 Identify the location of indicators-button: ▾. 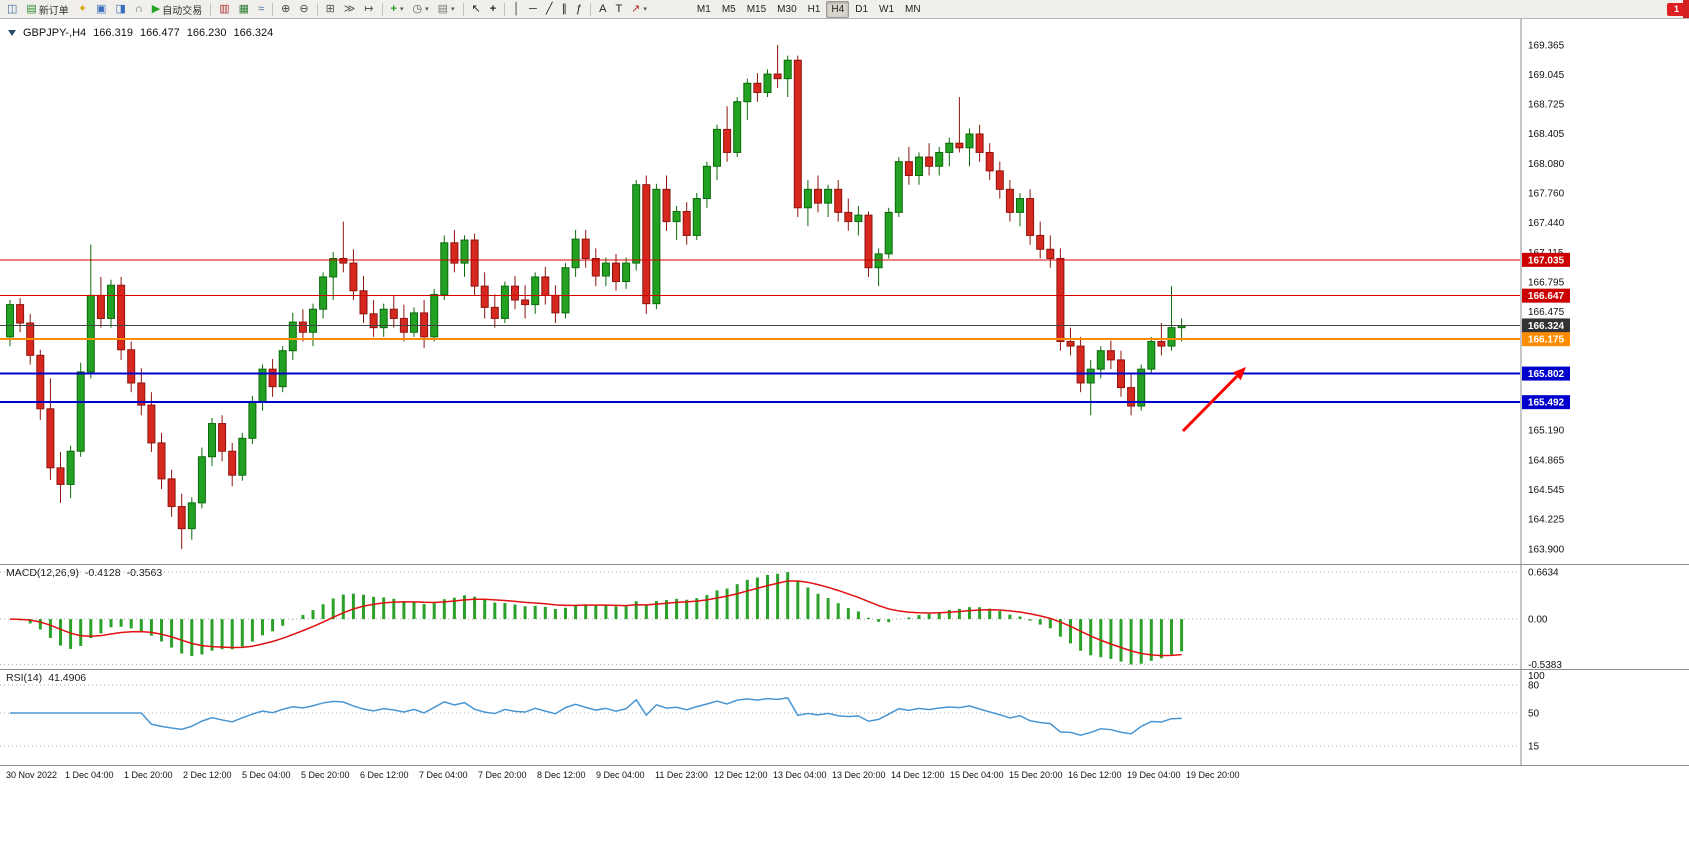
(397, 9).